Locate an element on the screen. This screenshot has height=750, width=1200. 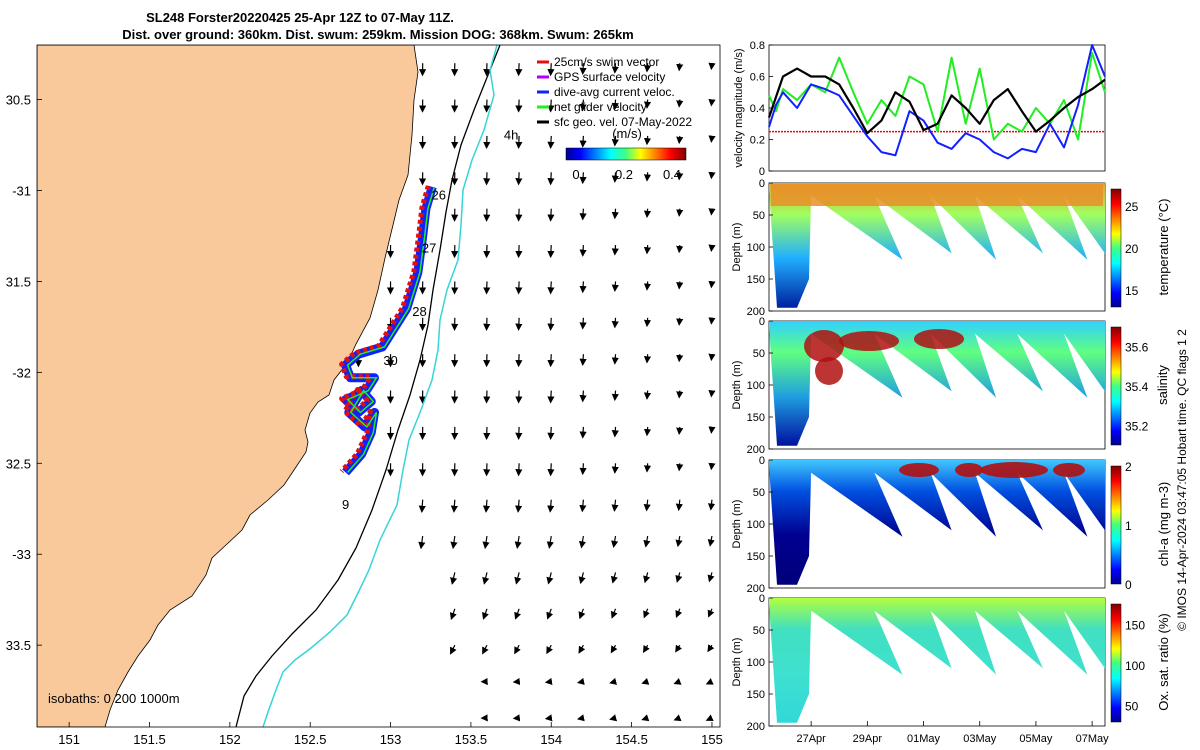
colorbar-tick-label: 0.2 is located at coordinates (624, 174).